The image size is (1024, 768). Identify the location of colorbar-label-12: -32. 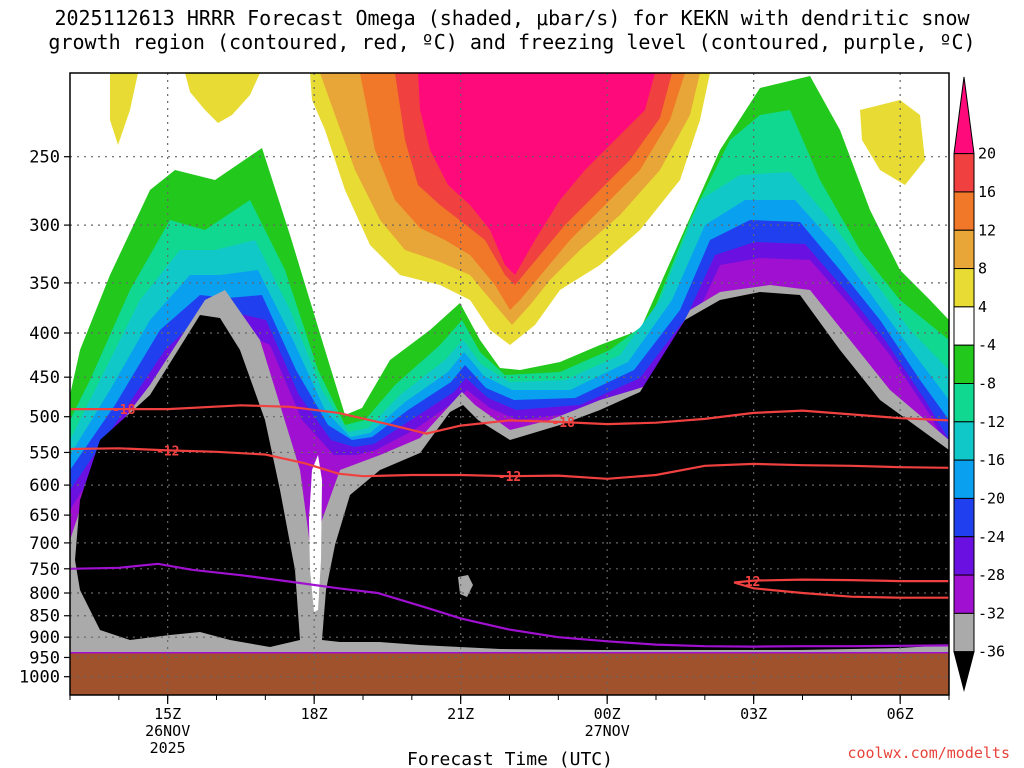
(991, 613).